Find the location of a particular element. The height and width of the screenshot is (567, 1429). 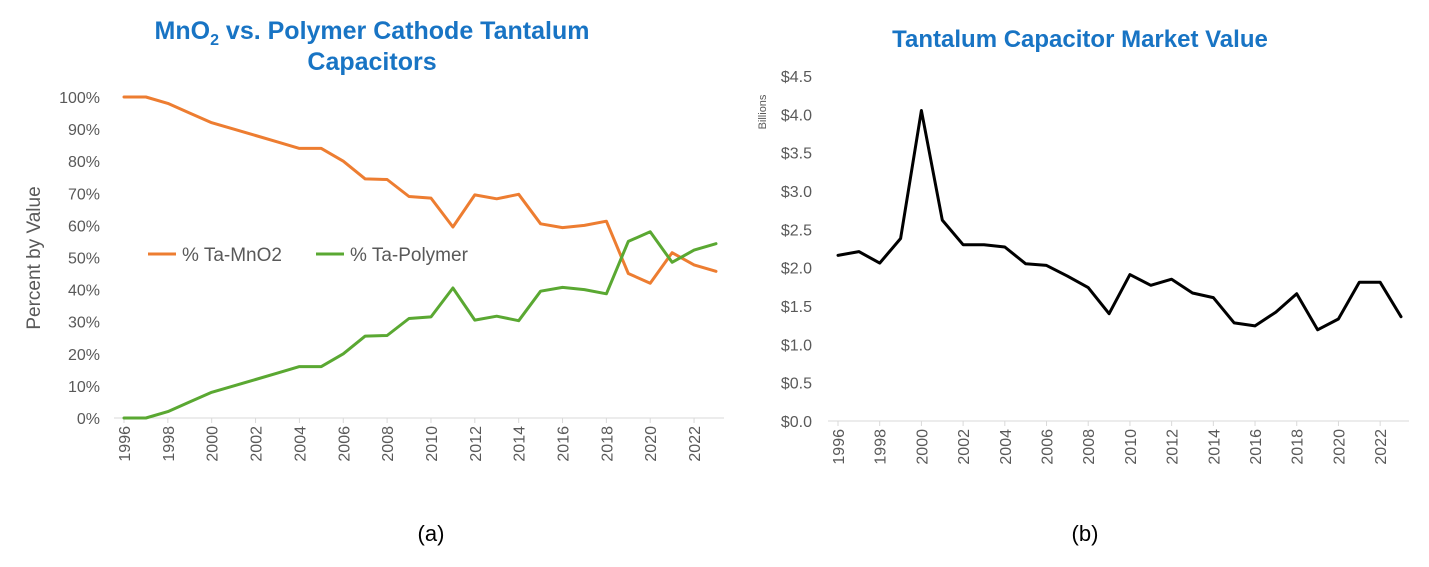

chart-b-x-tick-label: 1998 is located at coordinates (881, 447).